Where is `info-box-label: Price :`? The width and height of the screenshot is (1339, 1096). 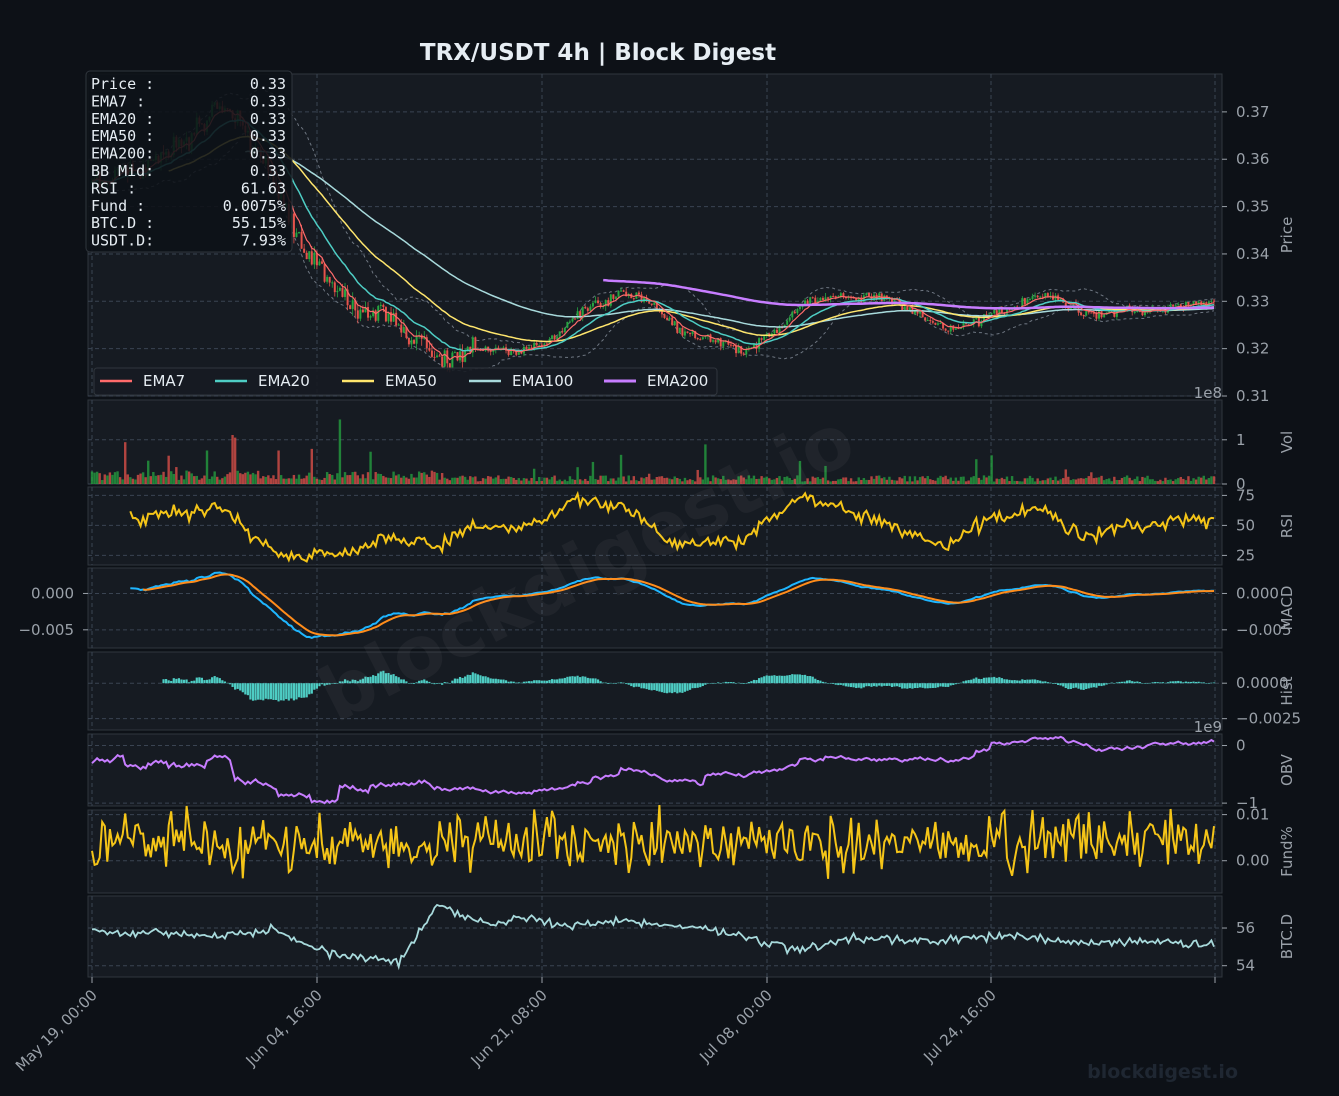 info-box-label: Price : is located at coordinates (122, 84).